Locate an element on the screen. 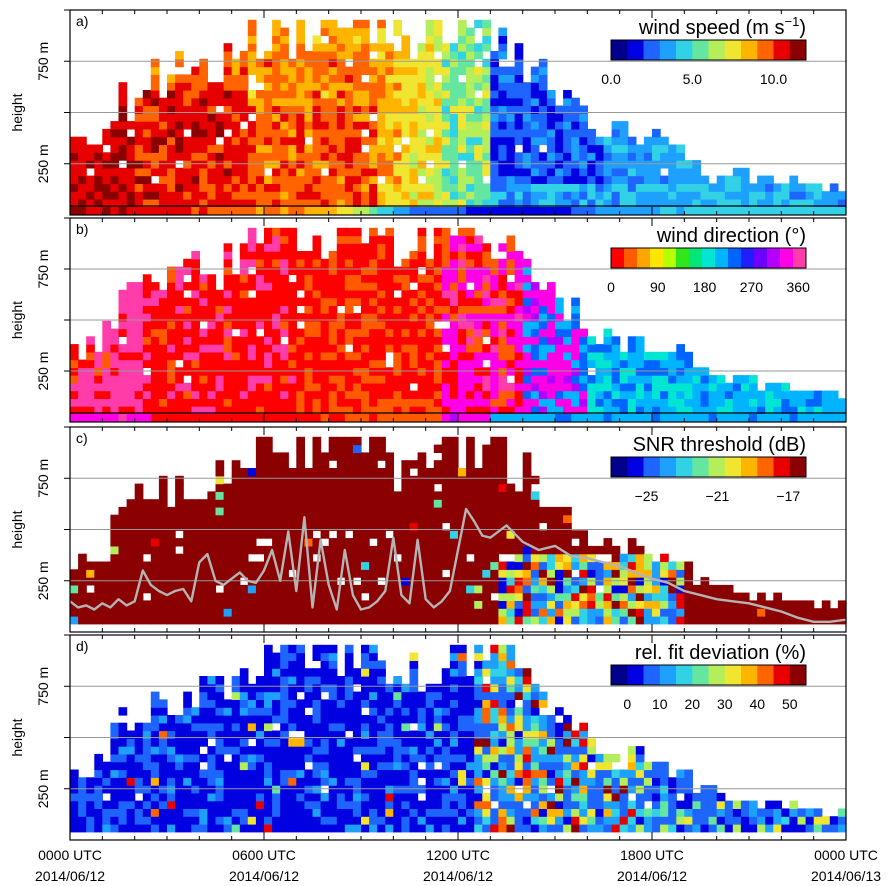 Image resolution: width=890 pixels, height=886 pixels. colorbar-tick-label: −21 is located at coordinates (718, 496).